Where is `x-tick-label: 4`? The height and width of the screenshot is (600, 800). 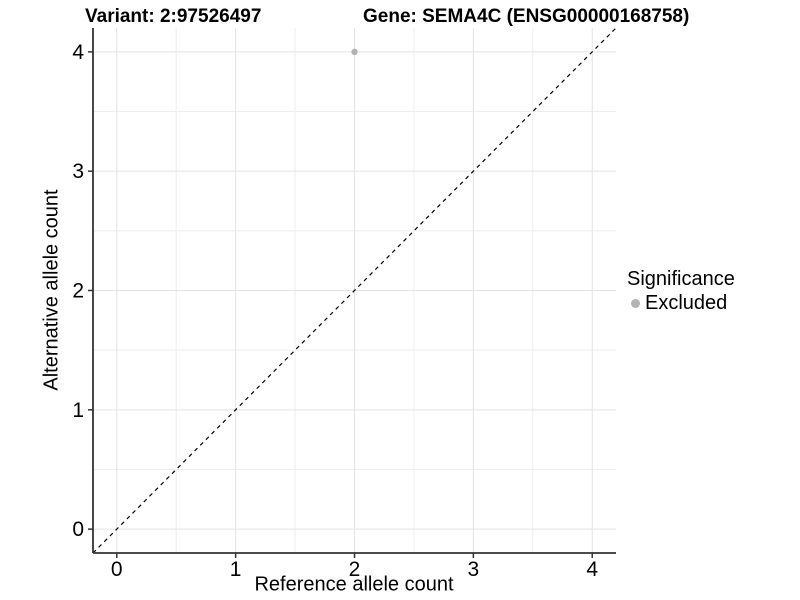
x-tick-label: 4 is located at coordinates (592, 569).